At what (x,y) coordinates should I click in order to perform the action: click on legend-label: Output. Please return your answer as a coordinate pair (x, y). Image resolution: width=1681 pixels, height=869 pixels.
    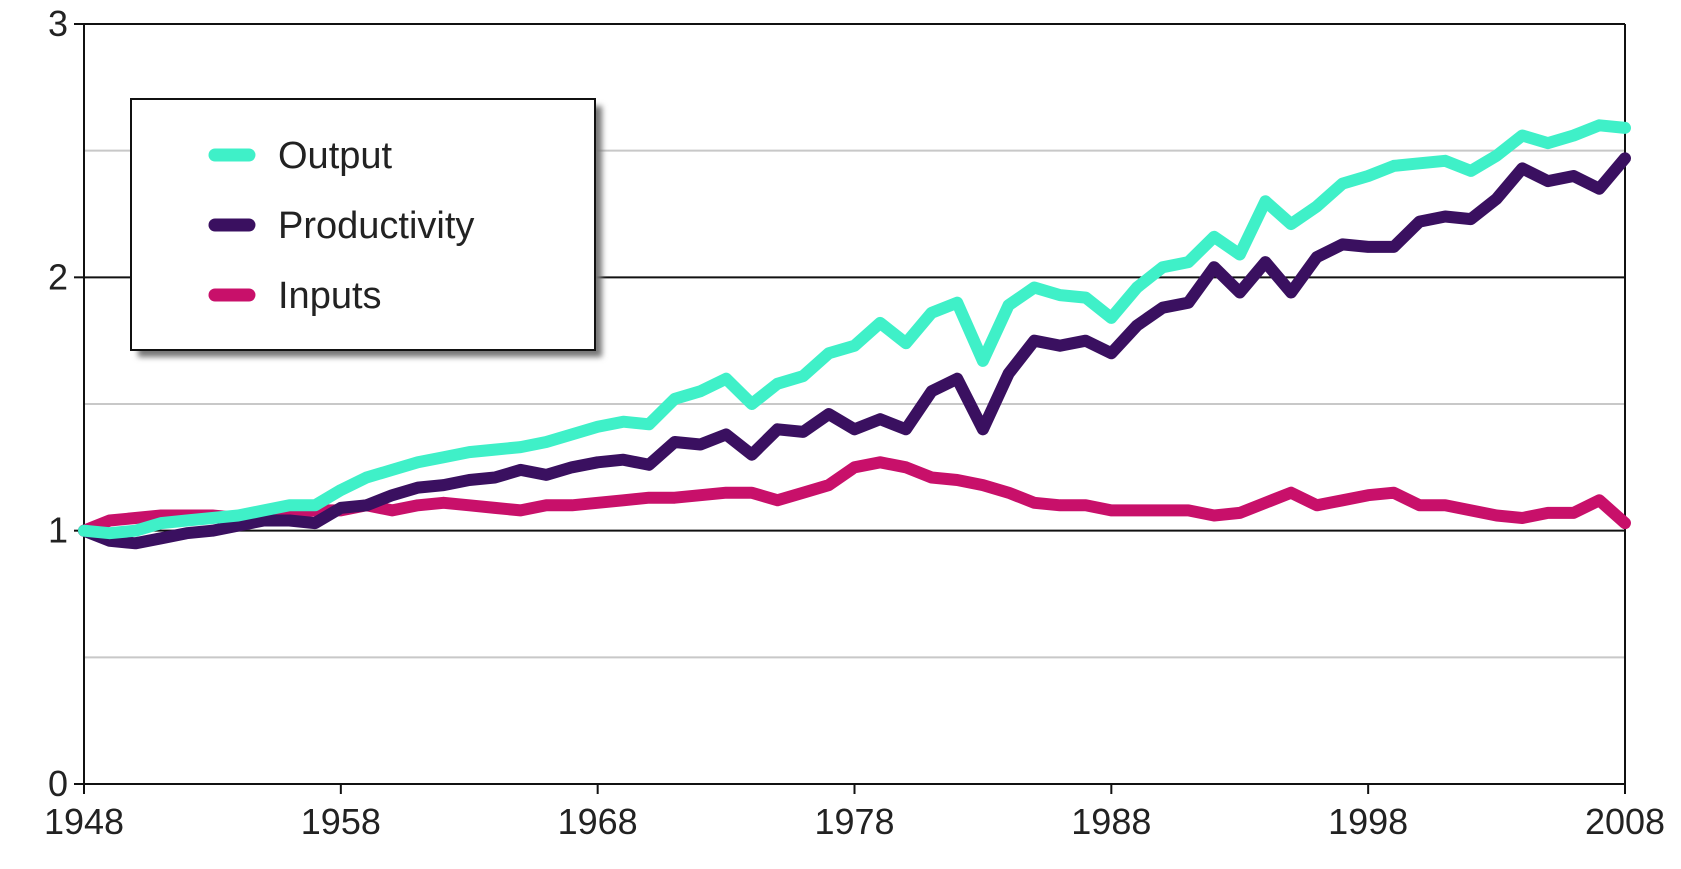
    Looking at the image, I should click on (335, 156).